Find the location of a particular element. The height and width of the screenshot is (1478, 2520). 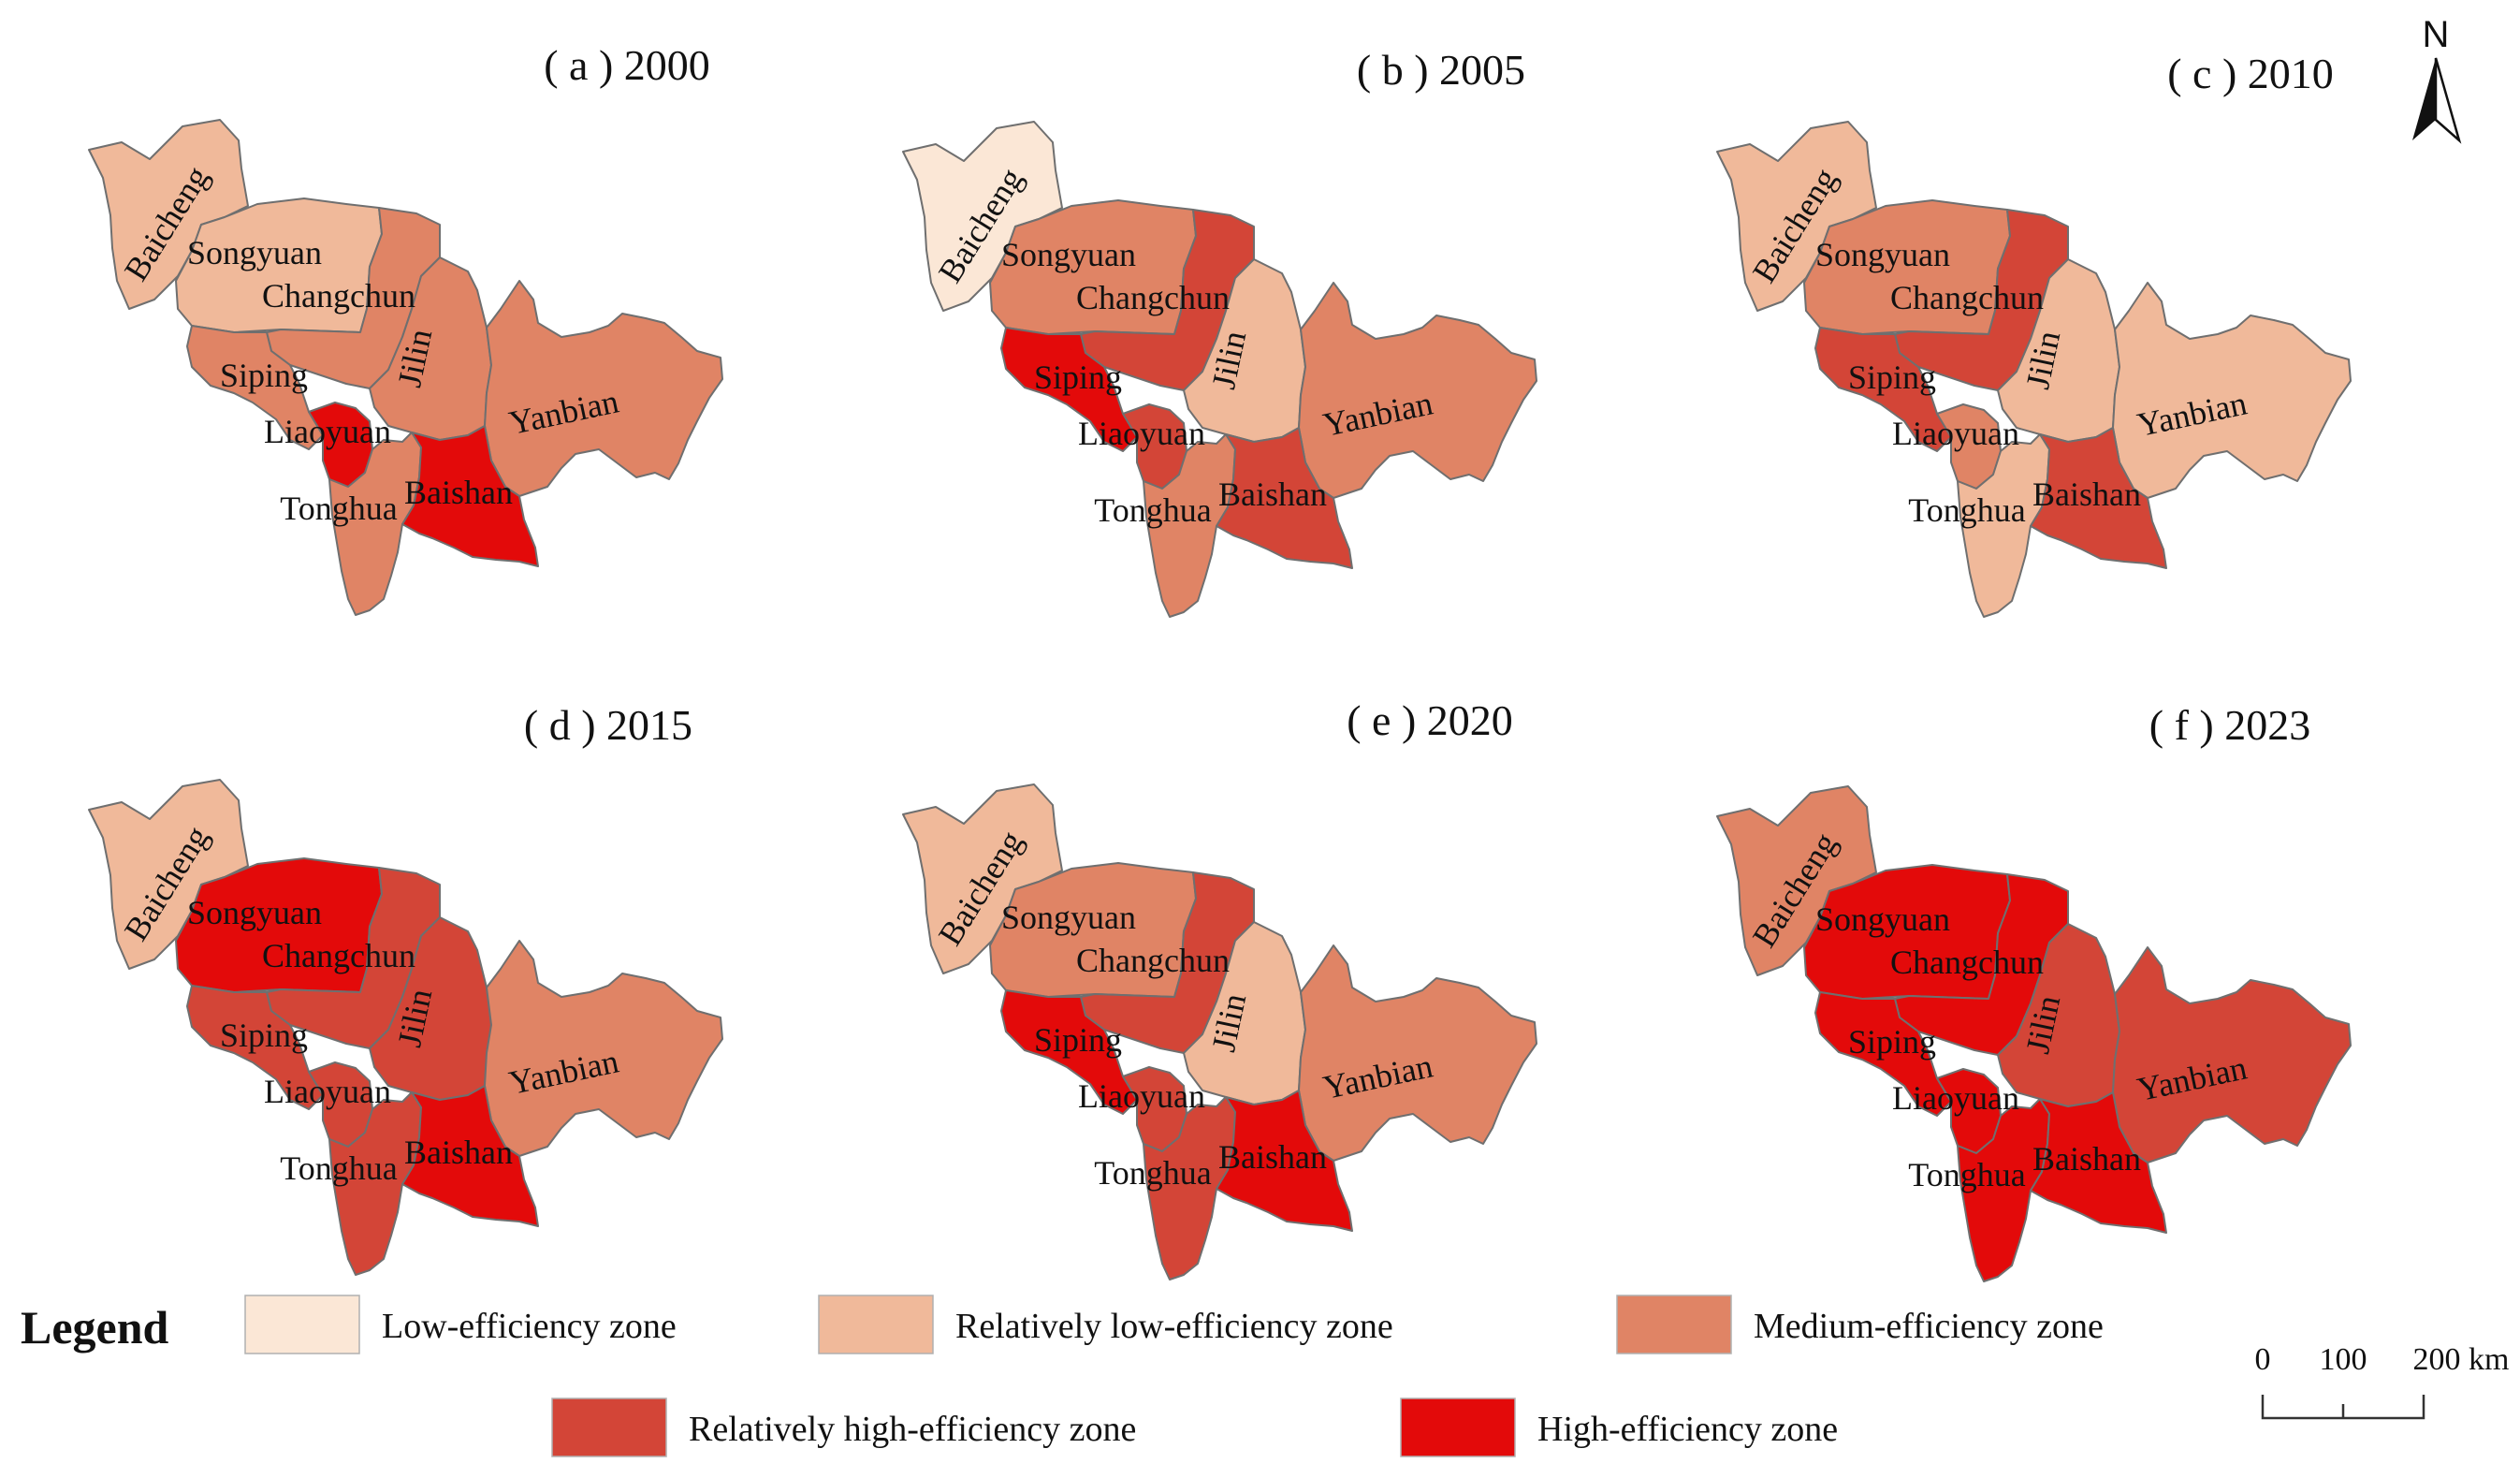

panel-title: ( b ) 2005 is located at coordinates (1441, 70).